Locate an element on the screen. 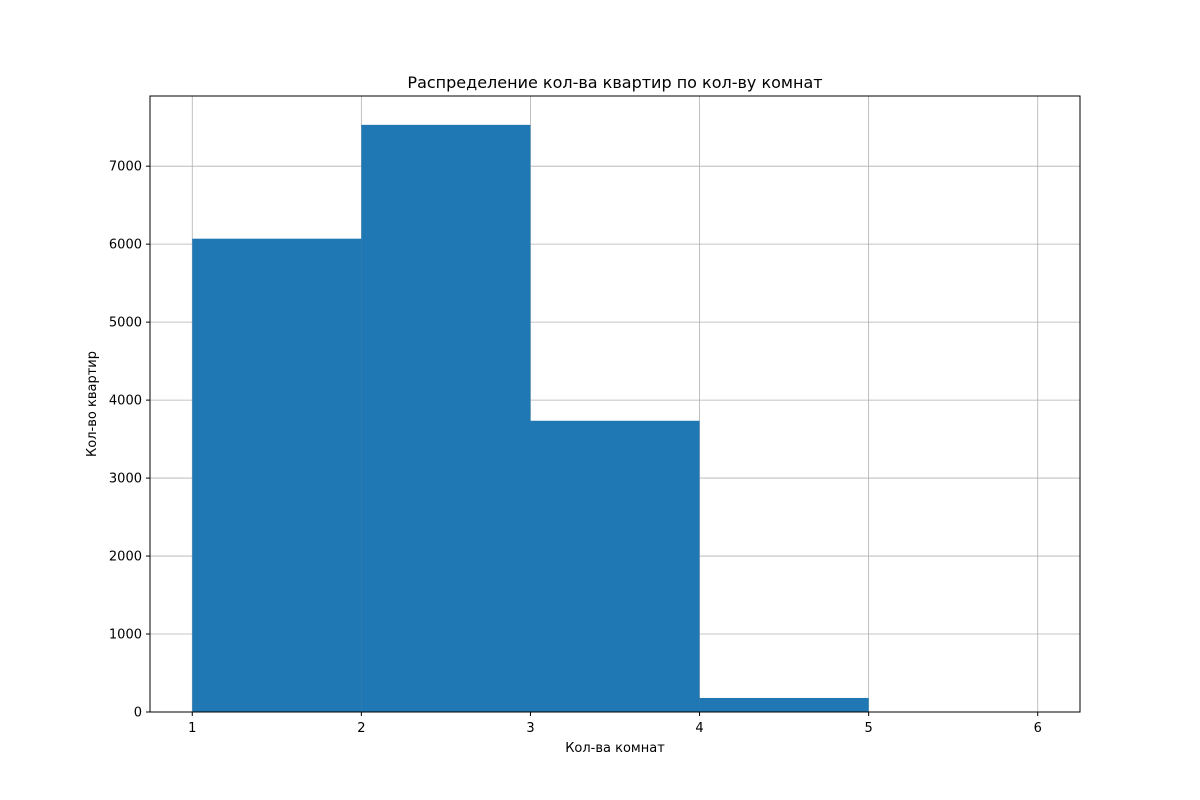 The width and height of the screenshot is (1200, 800). x-tick-label: 1 is located at coordinates (192, 728).